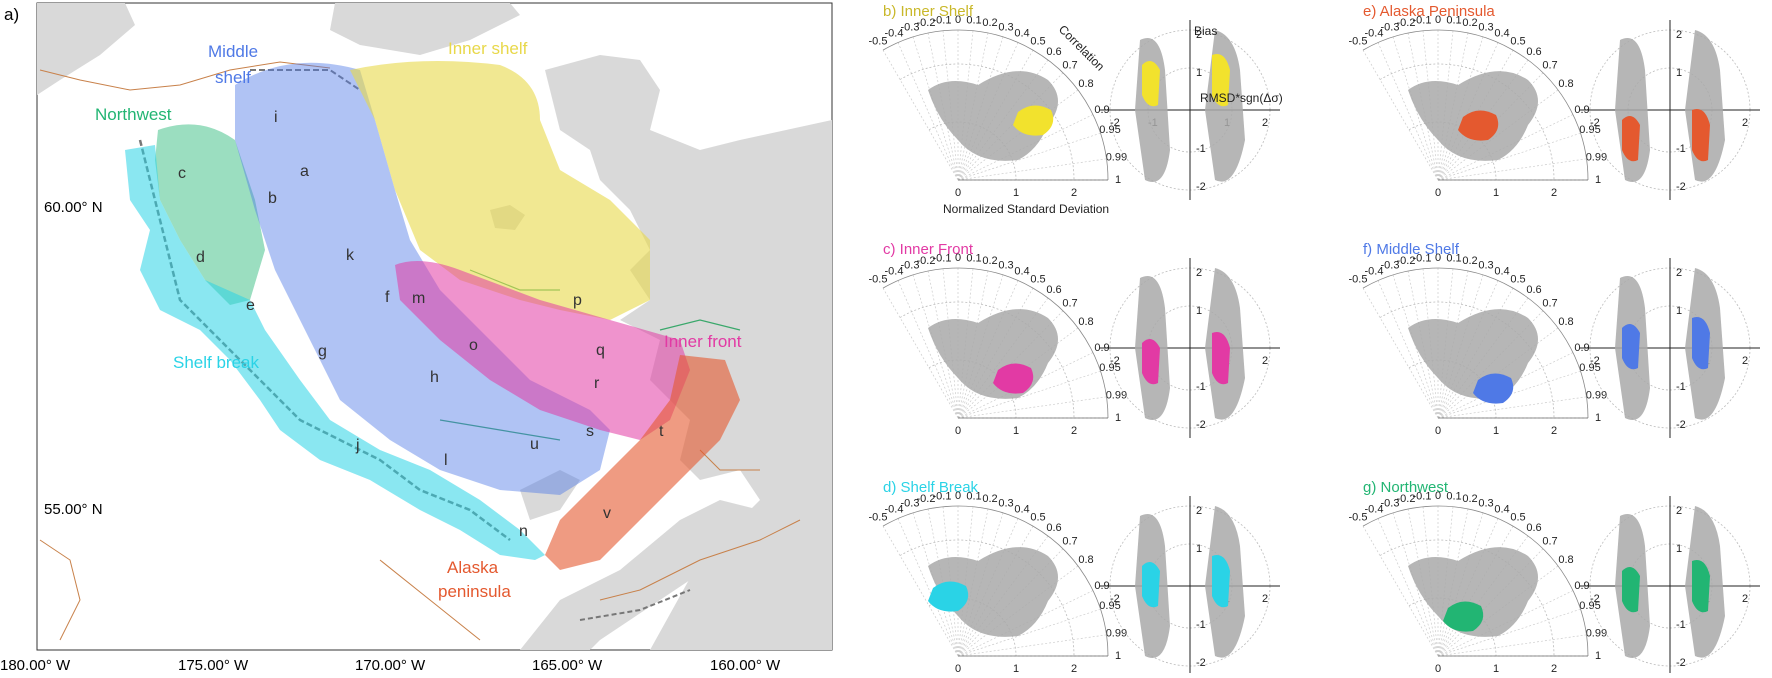 The image size is (1772, 678). I want to click on region-blob-right, so click(1701, 135).